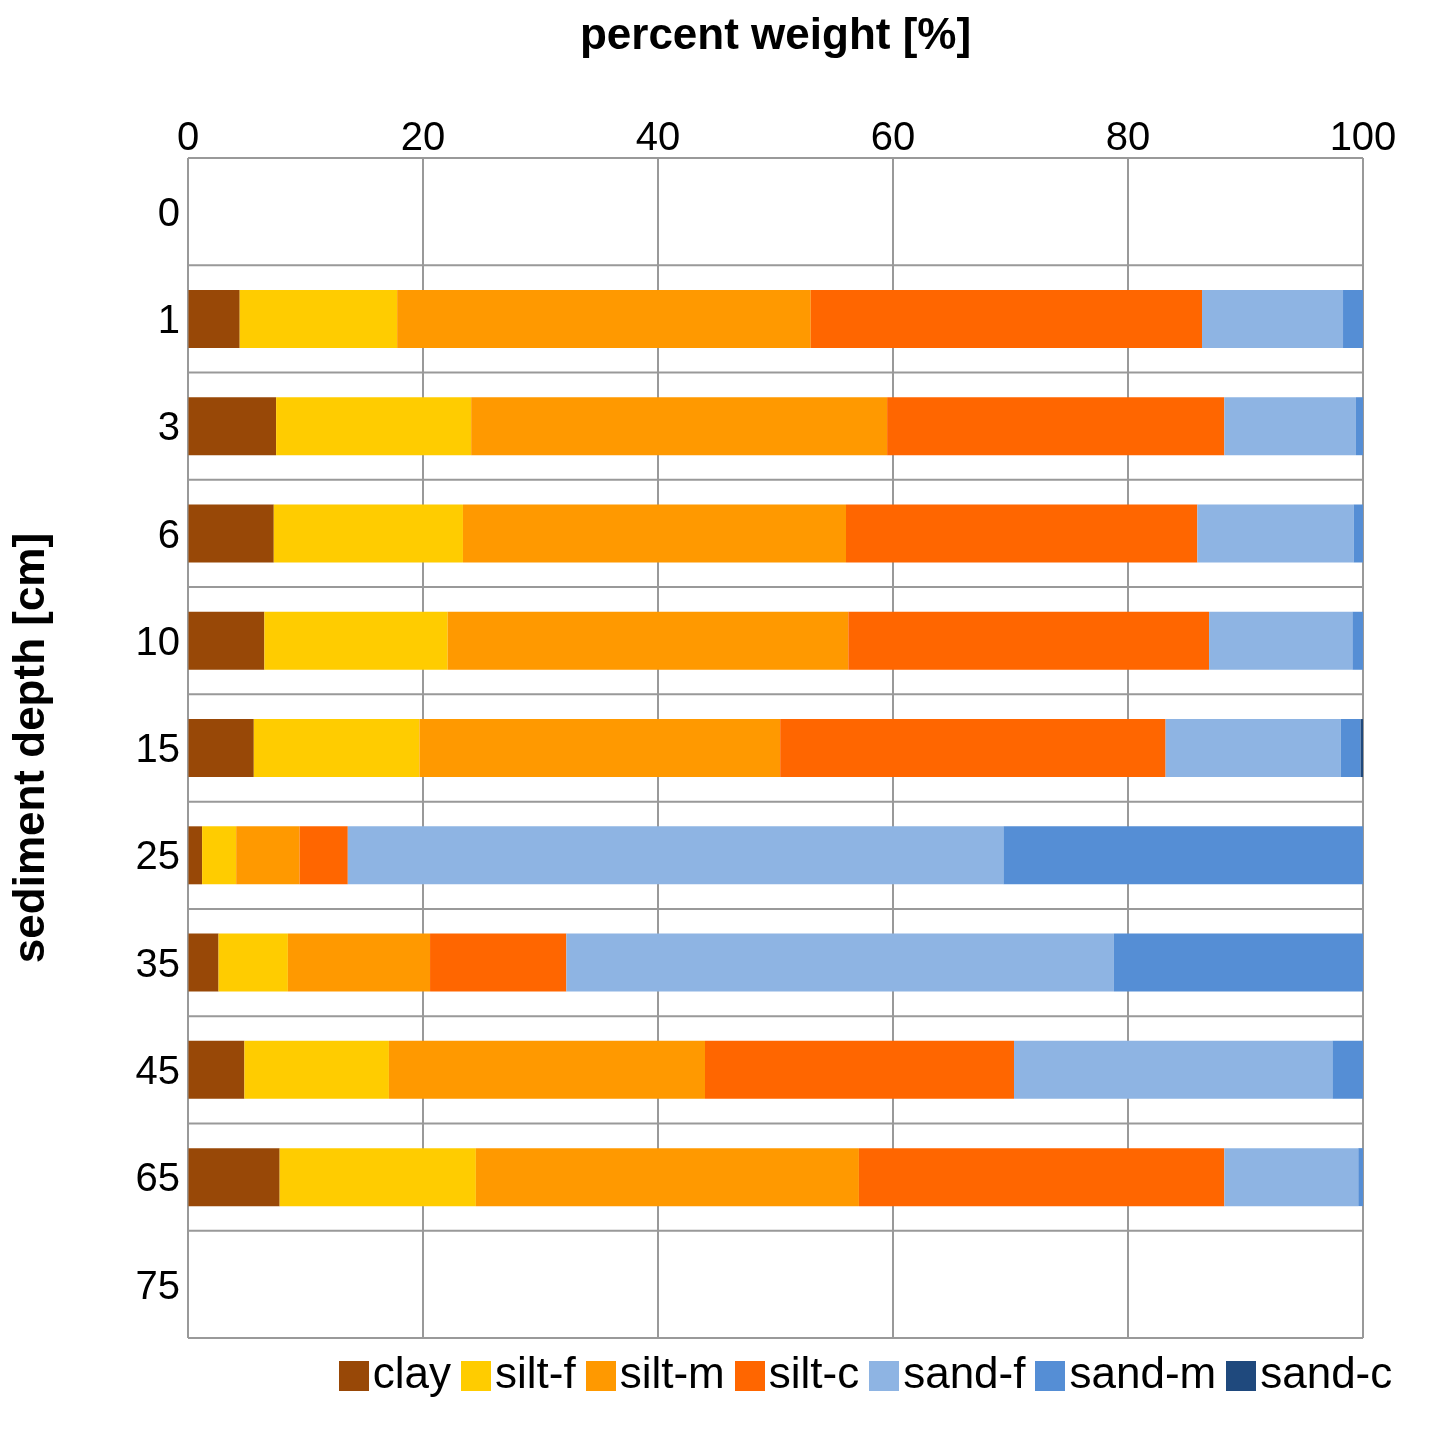 The height and width of the screenshot is (1439, 1445). I want to click on legend-label: sand-c, so click(1326, 1372).